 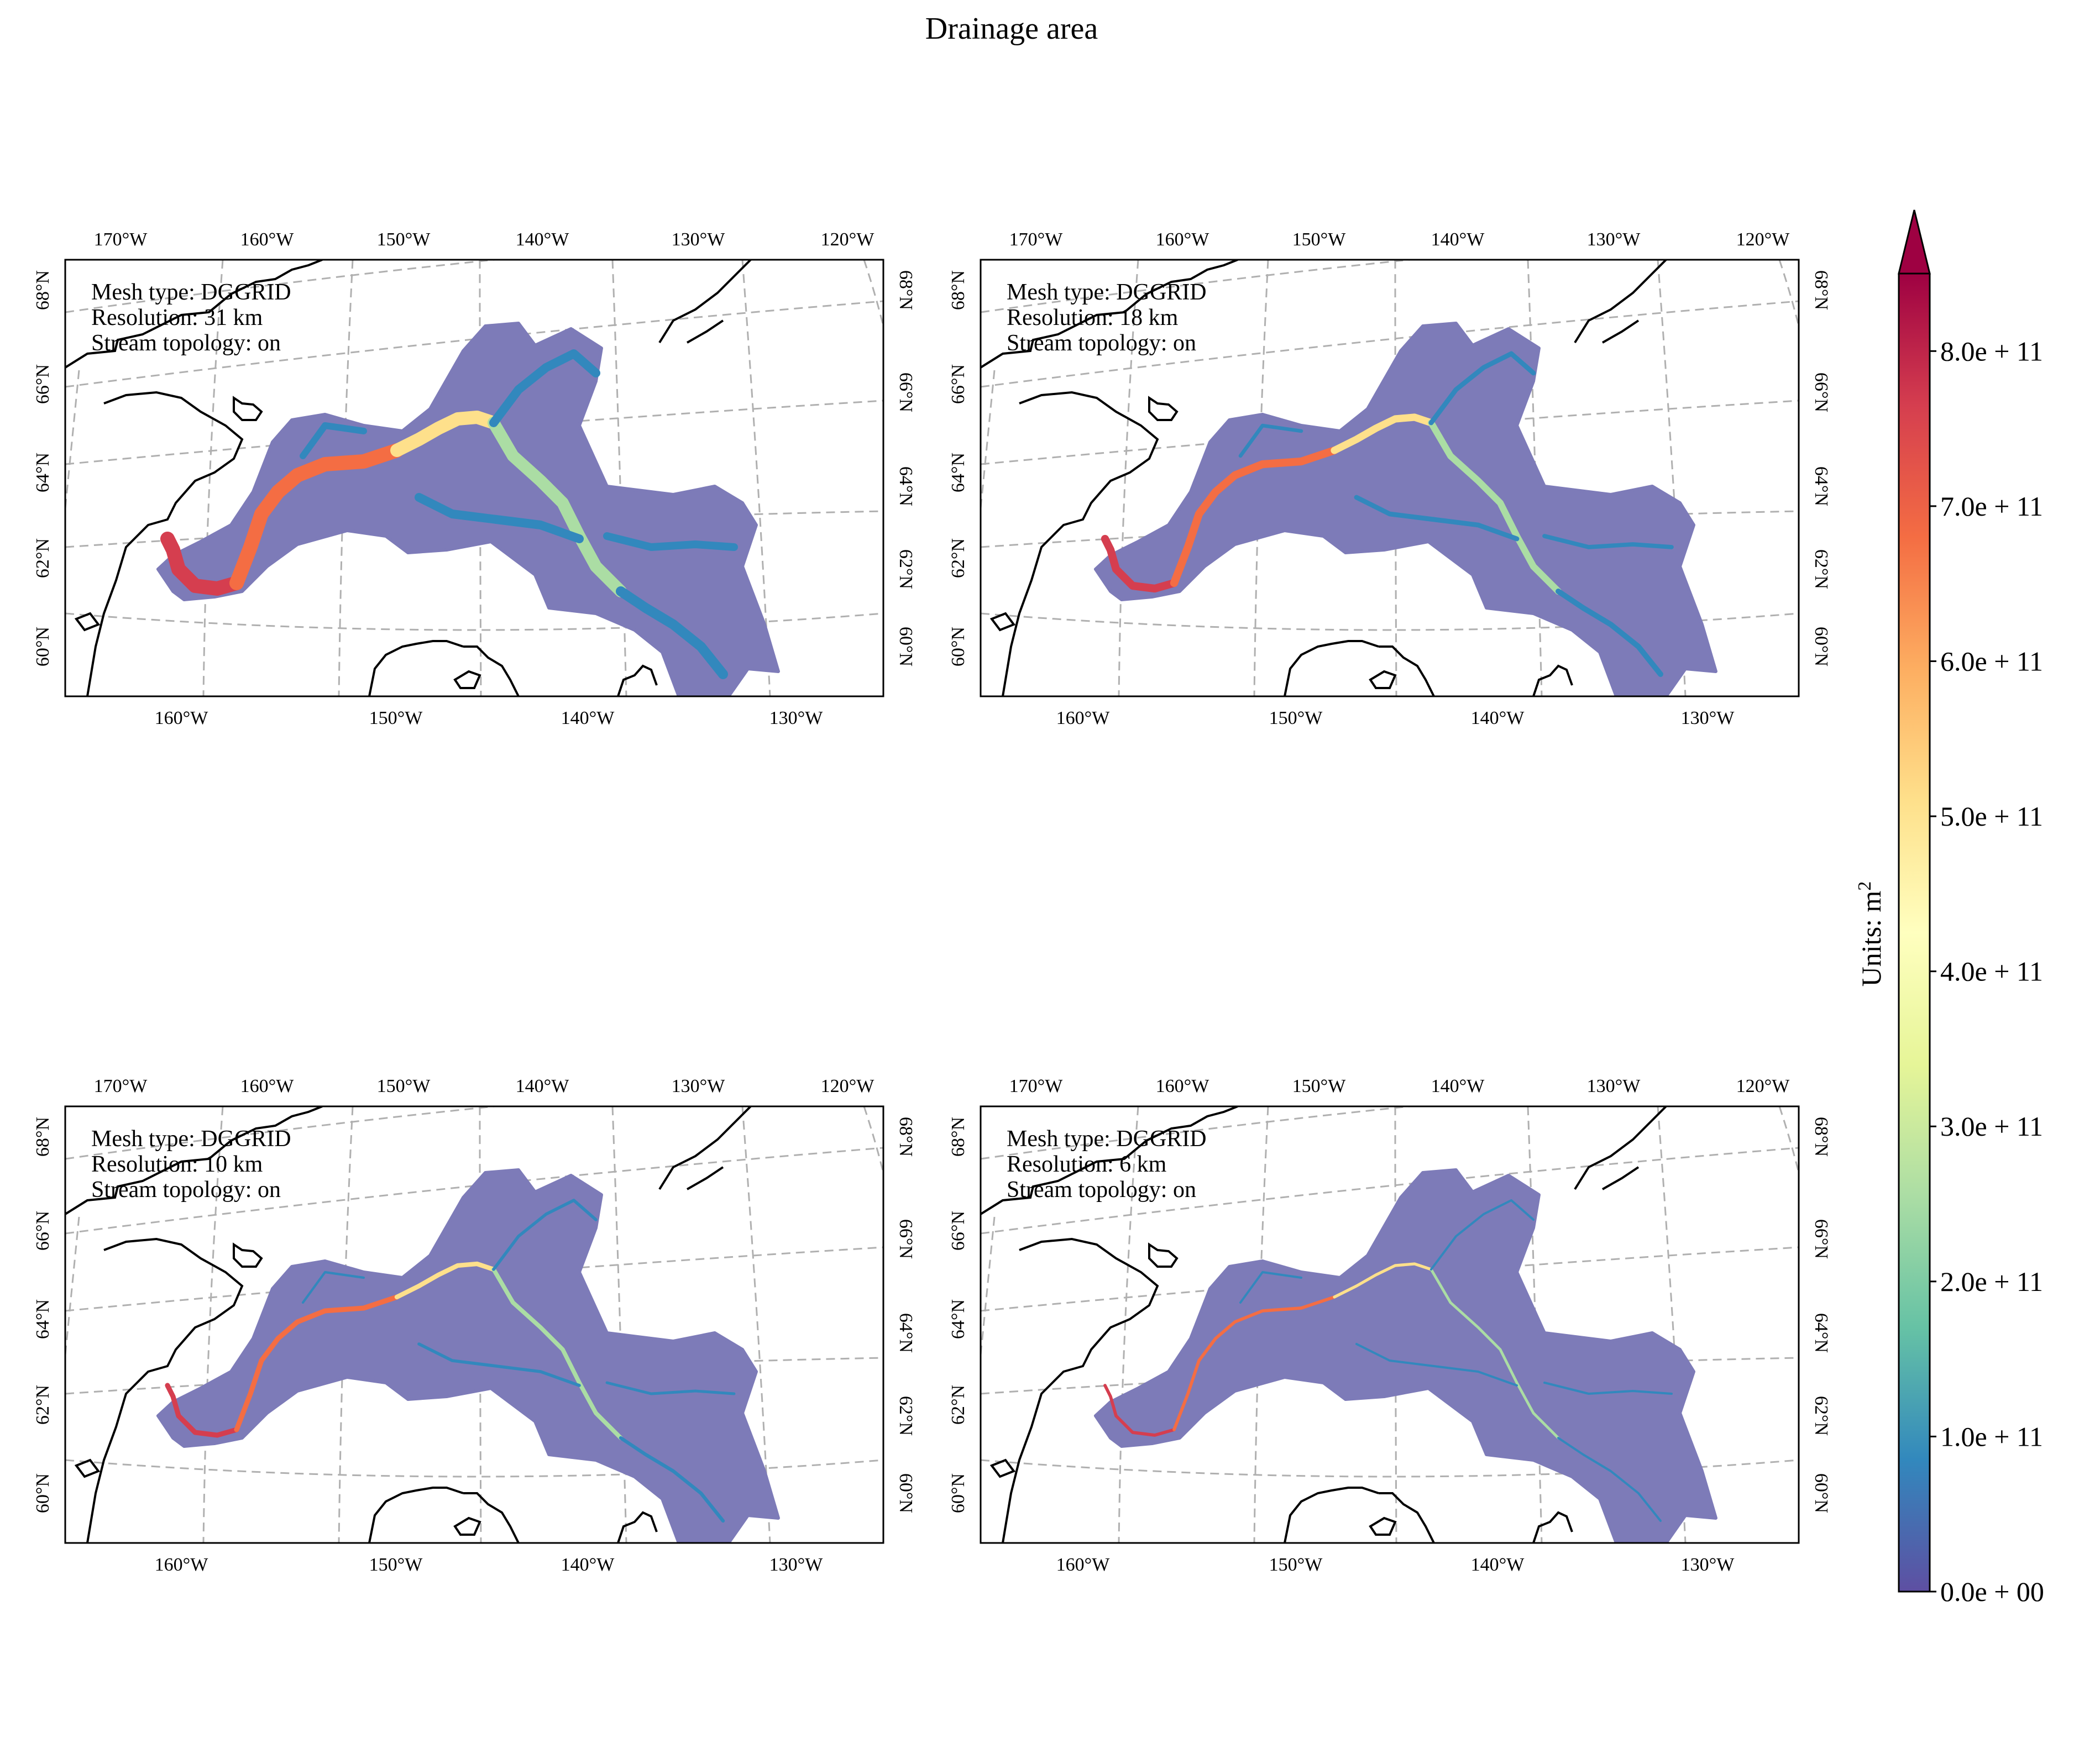 I want to click on stream-topology-label: Stream topology: on, so click(x=186, y=343).